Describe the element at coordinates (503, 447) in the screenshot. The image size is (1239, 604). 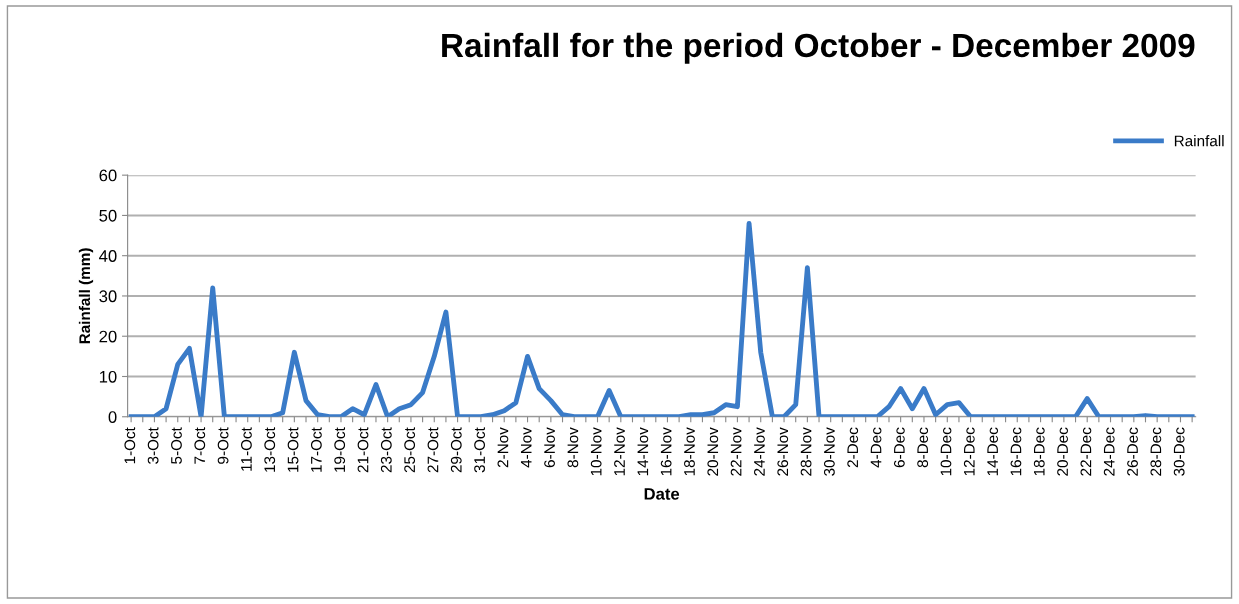
I see `x-tick-label: 2-Nov` at that location.